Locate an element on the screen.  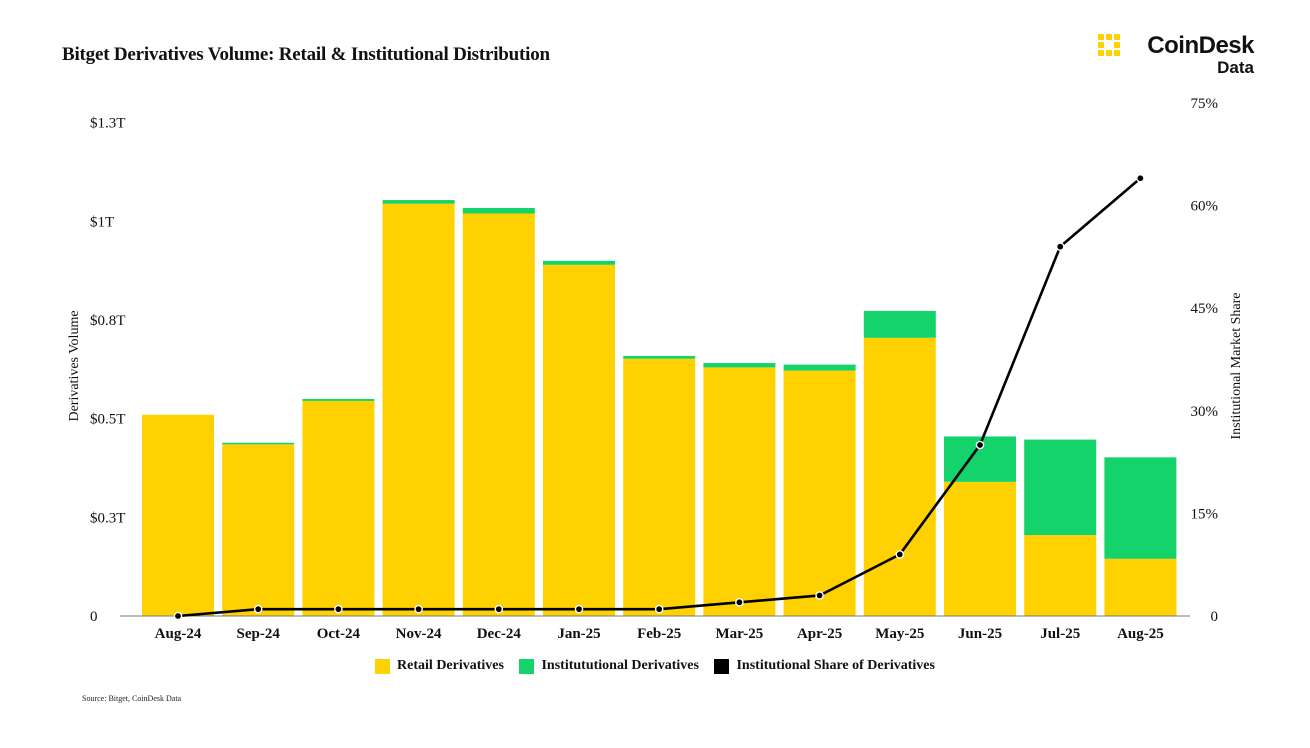
coindesk-mark-icon is located at coordinates (1109, 45).